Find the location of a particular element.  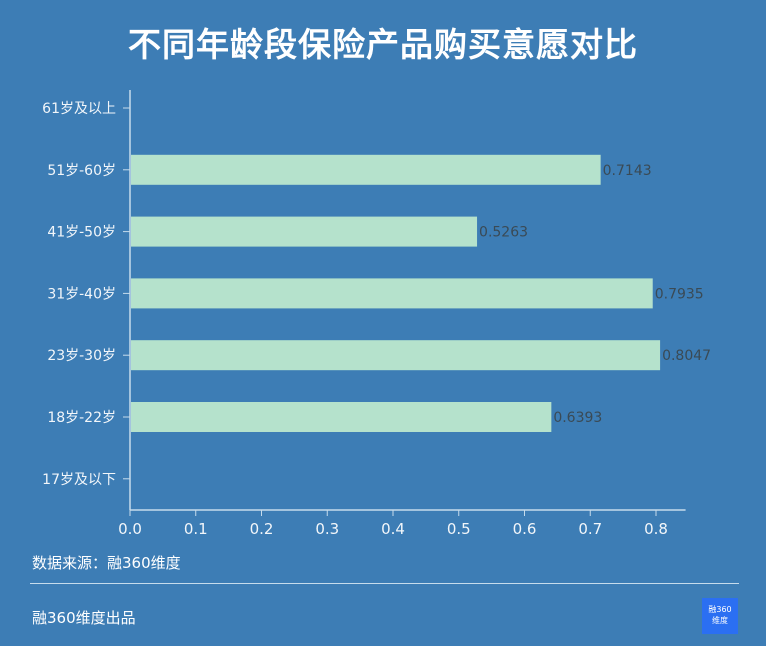

footer-credit: 融360维度出品 is located at coordinates (84, 618).